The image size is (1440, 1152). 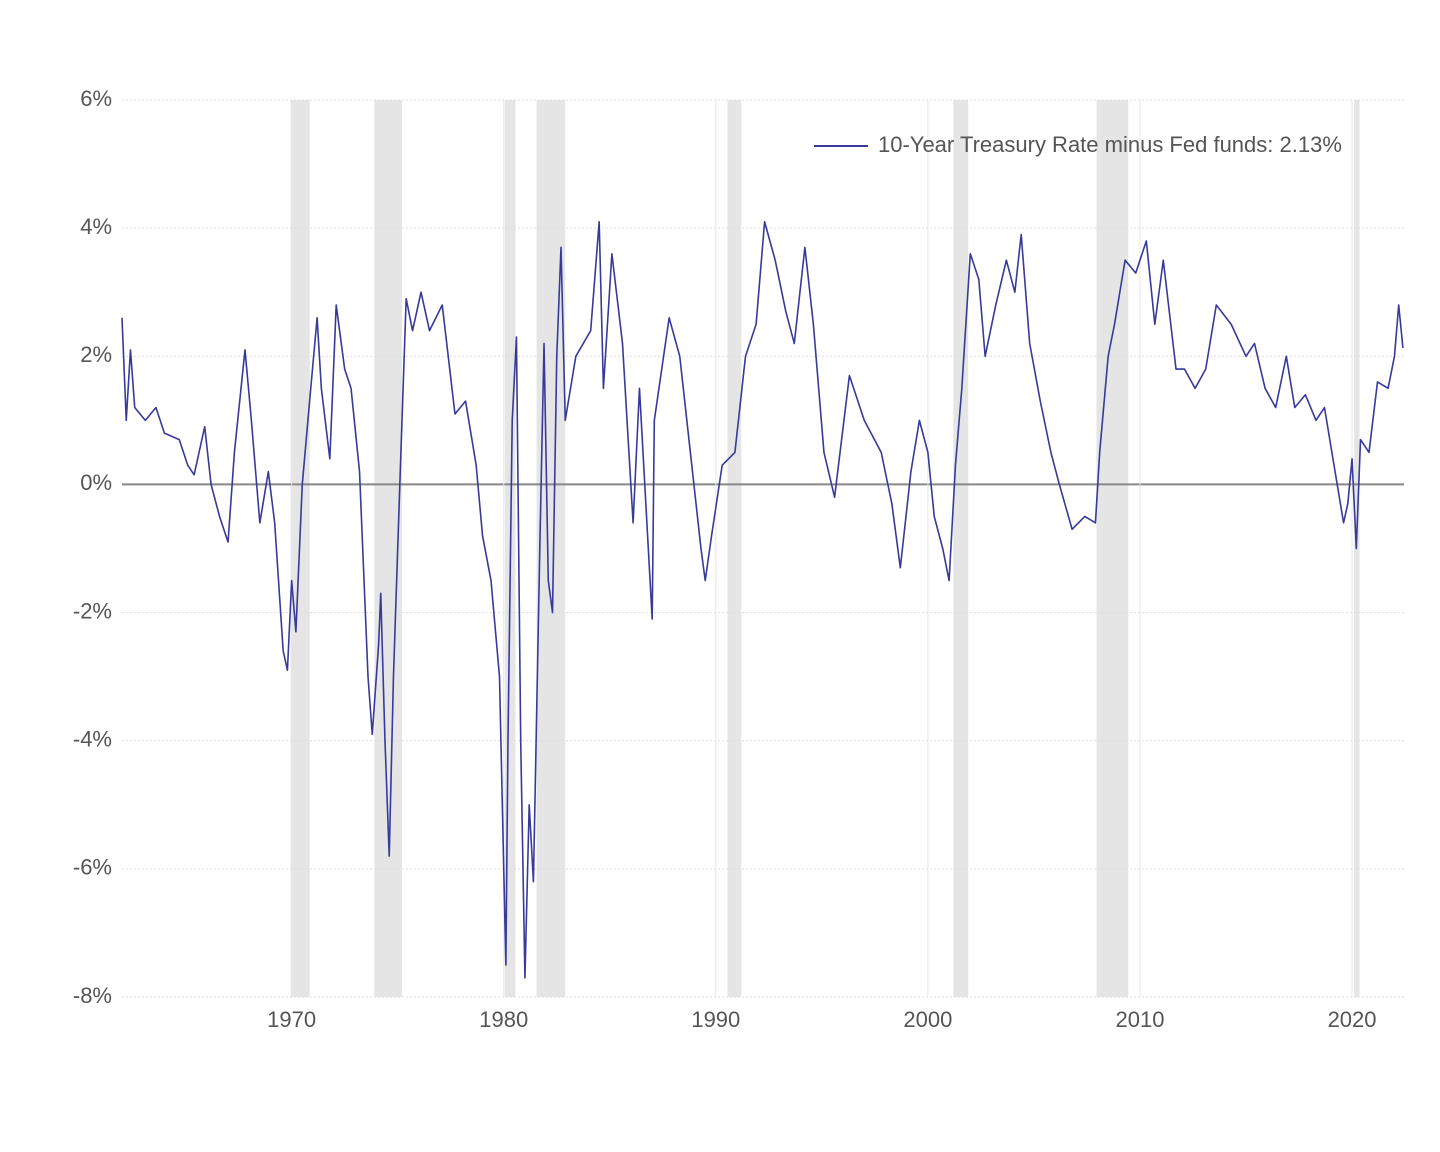 I want to click on y-tick-label: -4%, so click(x=92, y=739).